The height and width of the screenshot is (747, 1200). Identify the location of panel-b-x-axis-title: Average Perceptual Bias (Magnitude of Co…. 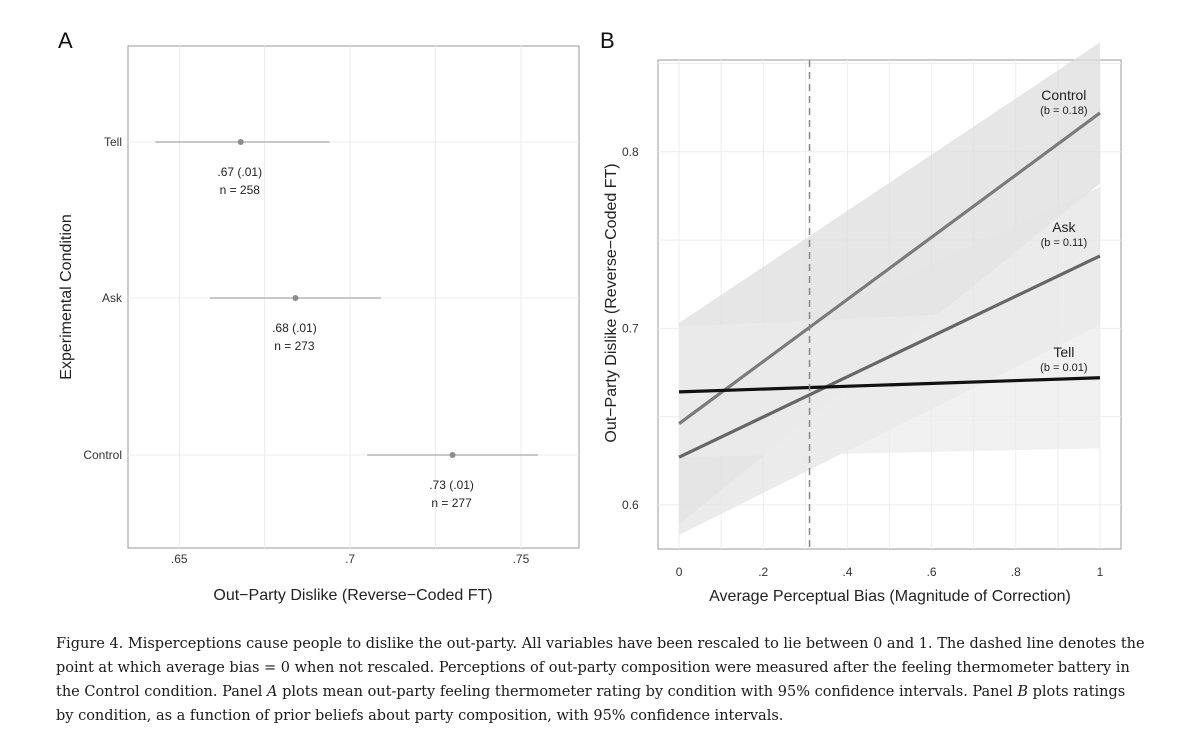
(890, 596).